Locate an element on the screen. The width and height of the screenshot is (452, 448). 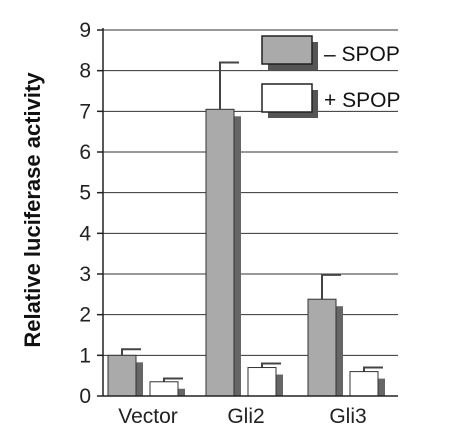
y-tick-label: 2 is located at coordinates (85, 315).